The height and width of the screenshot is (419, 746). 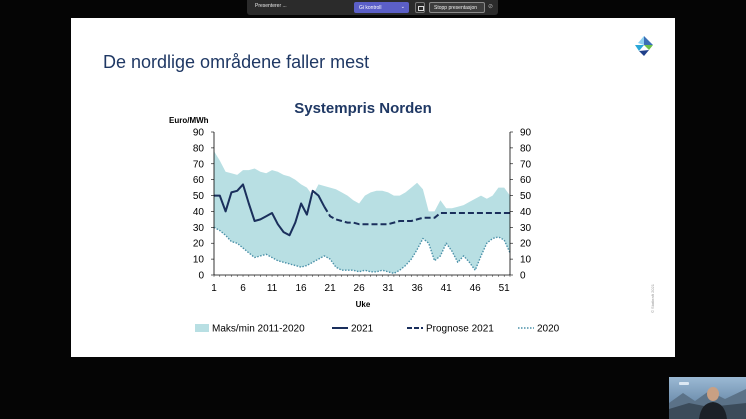 What do you see at coordinates (389, 288) in the screenshot?
I see `x-tick-label: 31` at bounding box center [389, 288].